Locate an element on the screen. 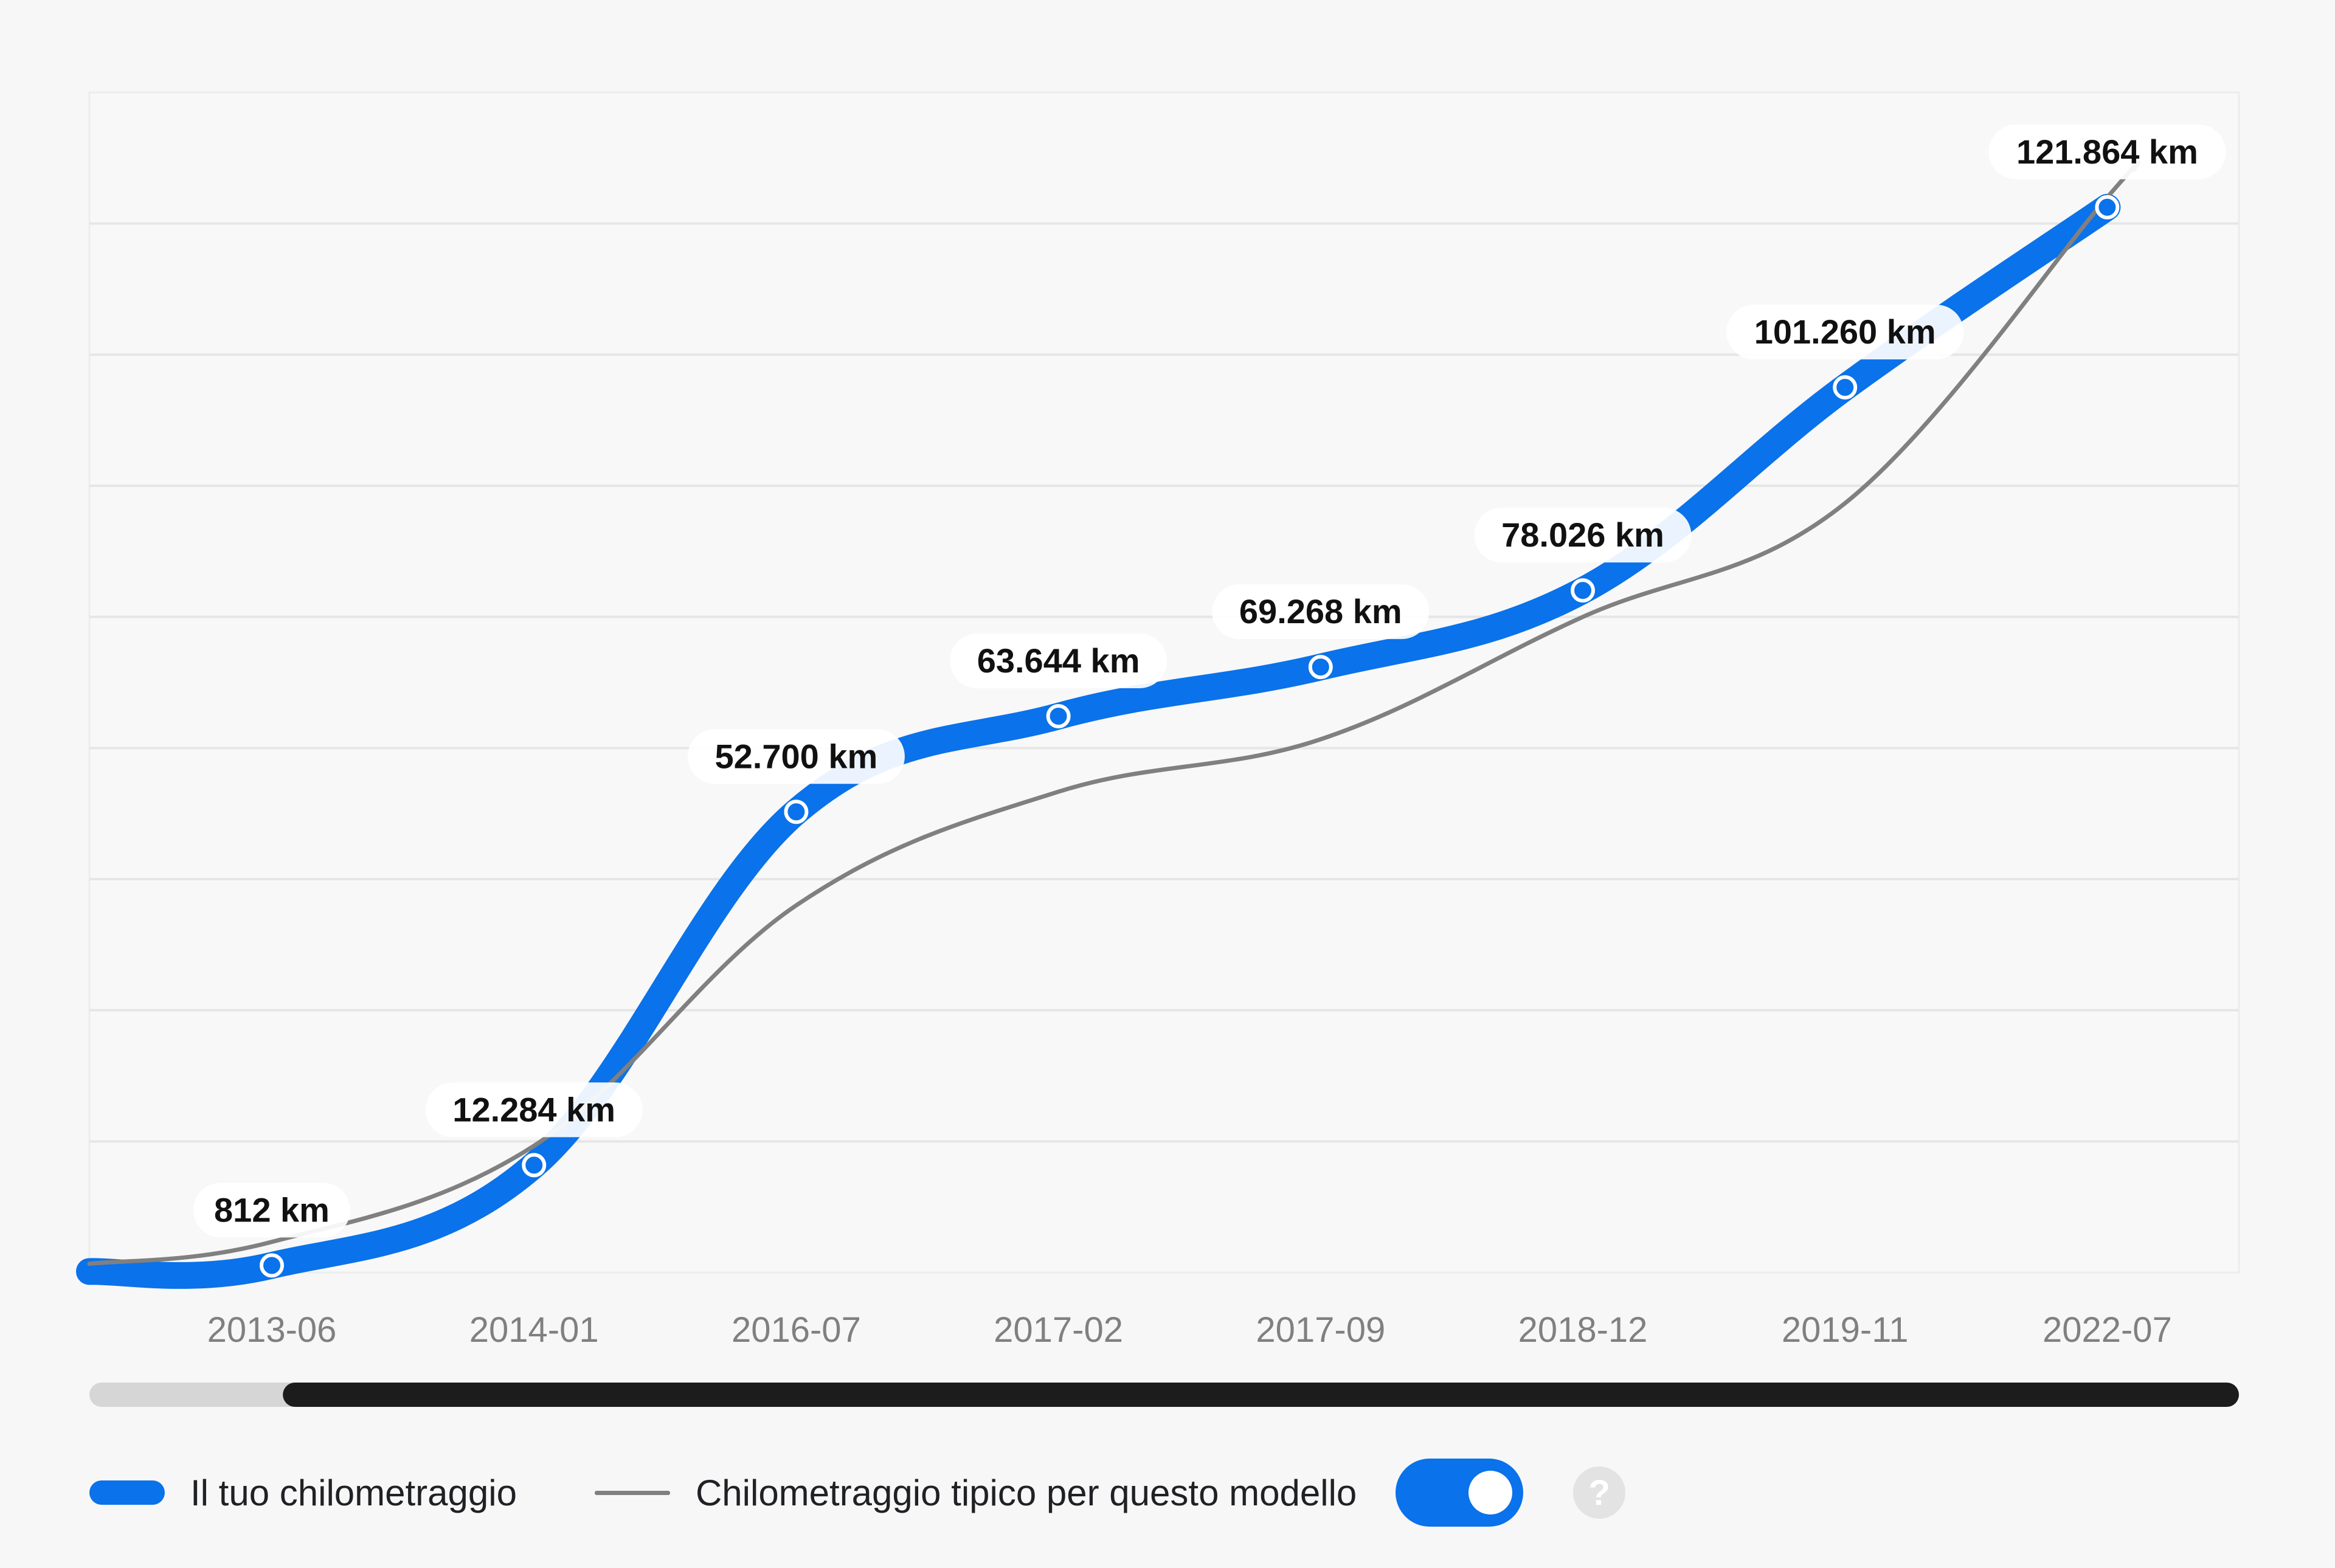 Image resolution: width=2335 pixels, height=1568 pixels. legend-label-your-mileage: Il tuo chilometraggio is located at coordinates (353, 1492).